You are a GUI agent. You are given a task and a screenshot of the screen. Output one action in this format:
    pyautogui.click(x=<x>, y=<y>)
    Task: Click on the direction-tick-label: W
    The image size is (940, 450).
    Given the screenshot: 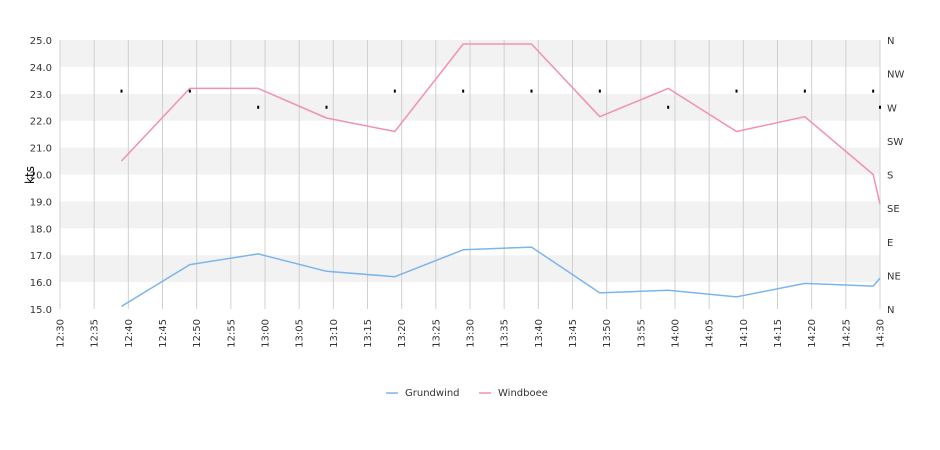 What is the action you would take?
    pyautogui.click(x=892, y=108)
    